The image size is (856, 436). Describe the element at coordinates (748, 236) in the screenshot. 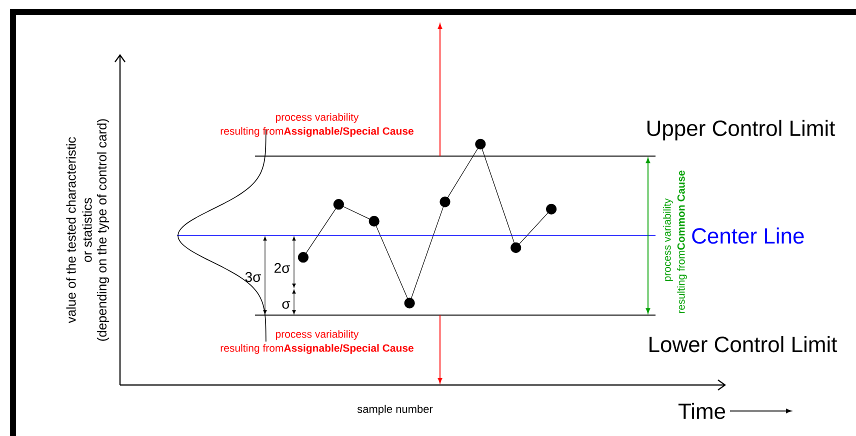

I see `ref-line-label: Center Line` at that location.